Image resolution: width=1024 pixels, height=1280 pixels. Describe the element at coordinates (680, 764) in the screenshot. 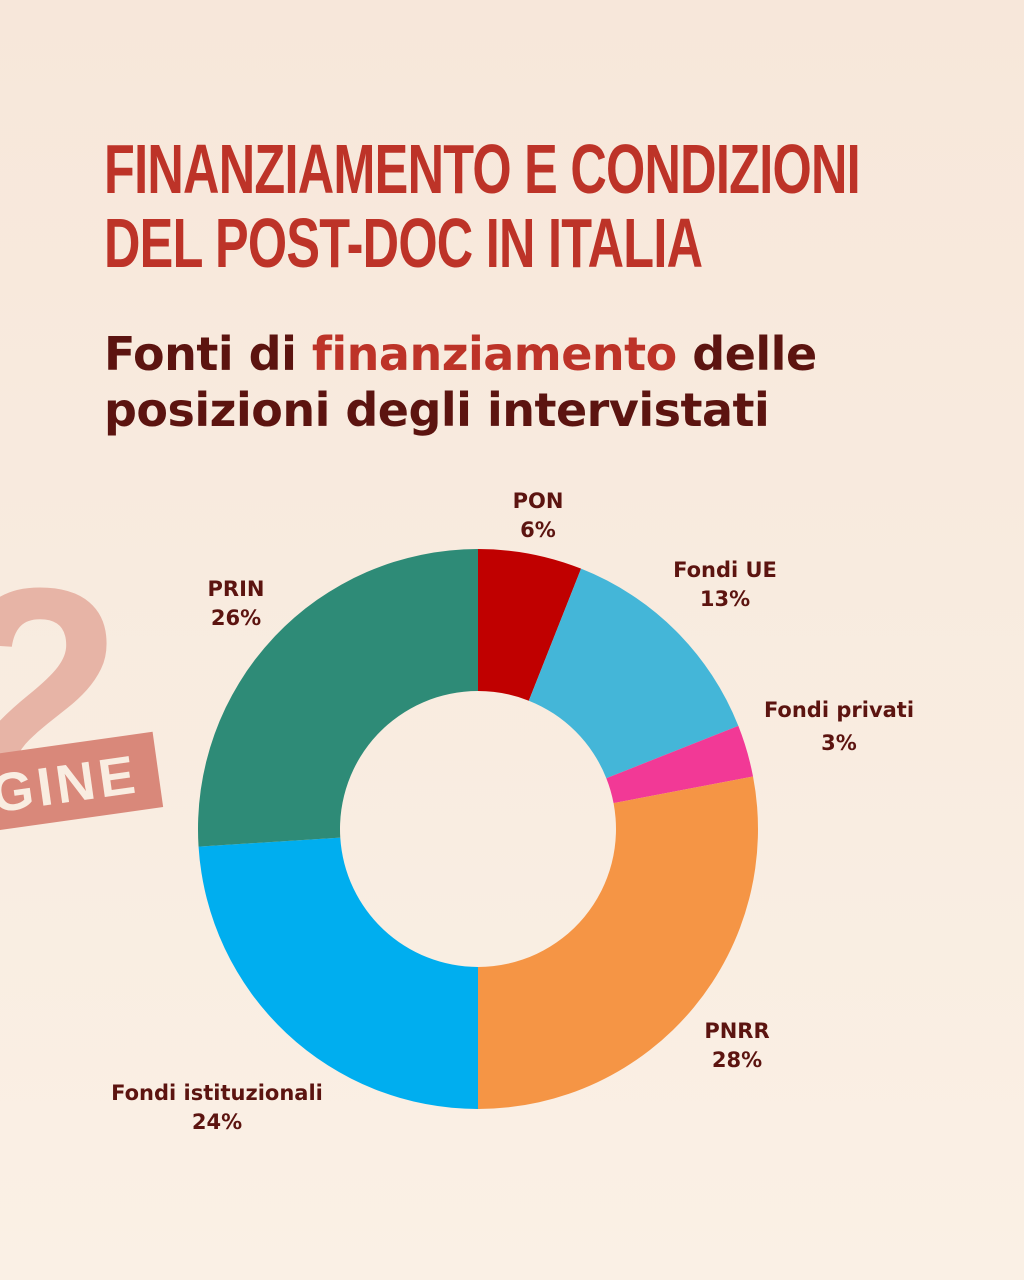

I see `slice-fondi-privati` at that location.